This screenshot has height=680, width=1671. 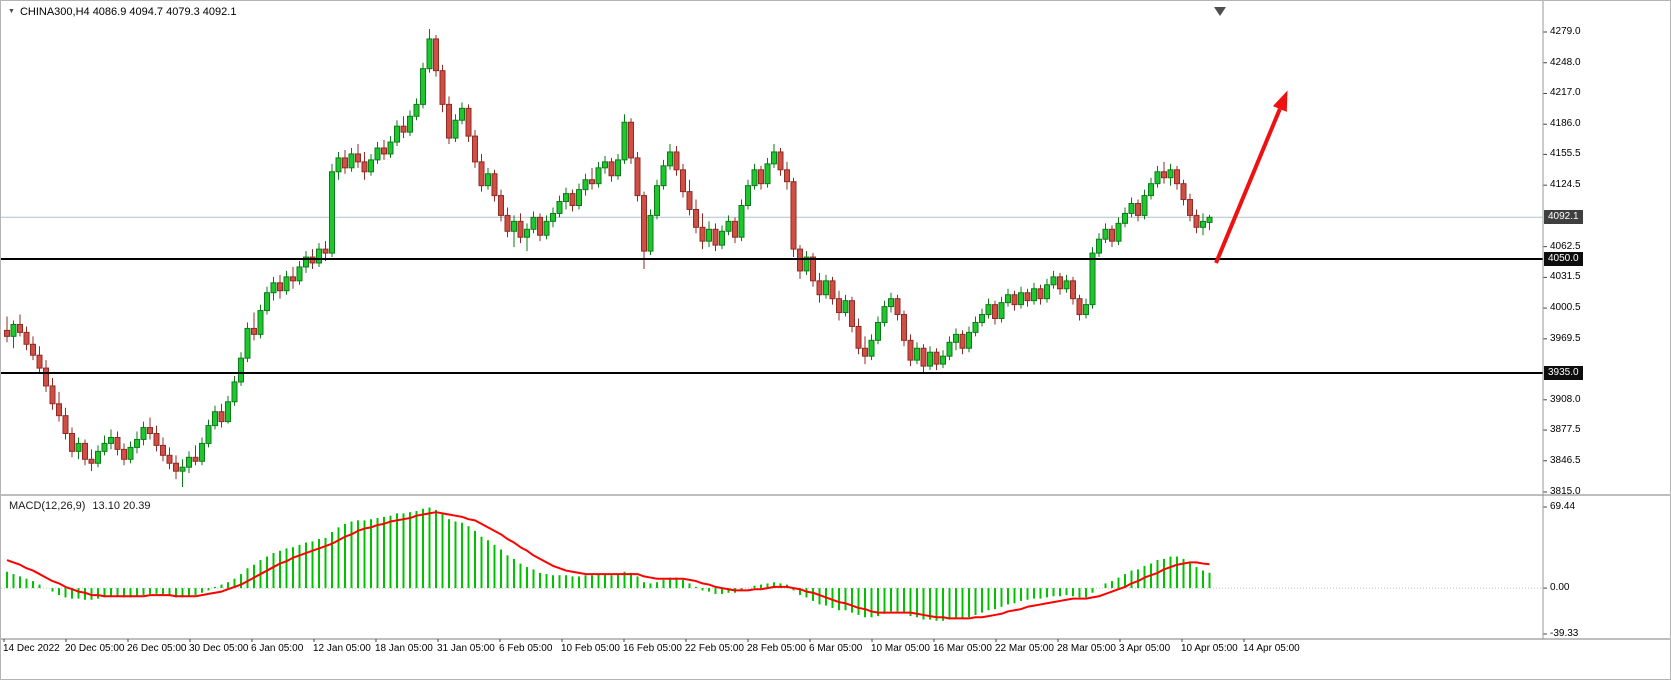 I want to click on macd-axis-tick-label: -39.33, so click(x=1564, y=633).